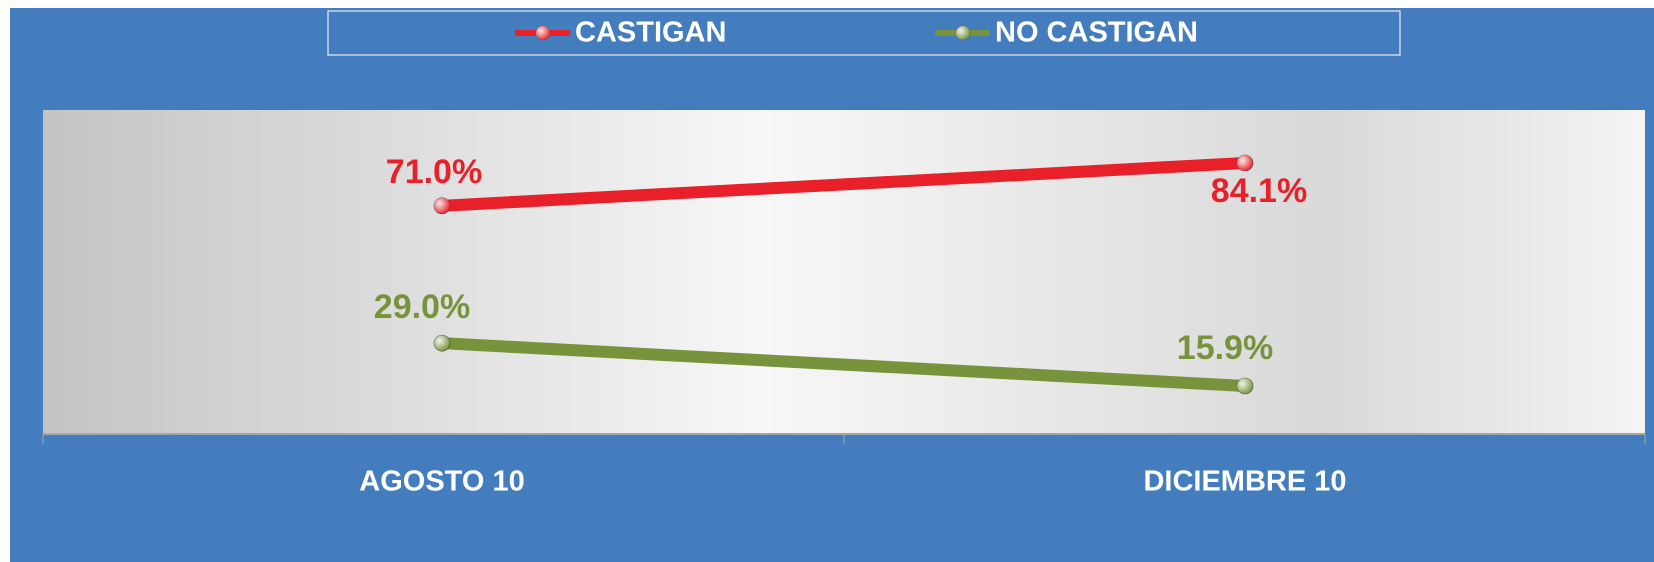 This screenshot has width=1654, height=562. I want to click on x-tick-label: DICIEMBRE 10, so click(1244, 482).